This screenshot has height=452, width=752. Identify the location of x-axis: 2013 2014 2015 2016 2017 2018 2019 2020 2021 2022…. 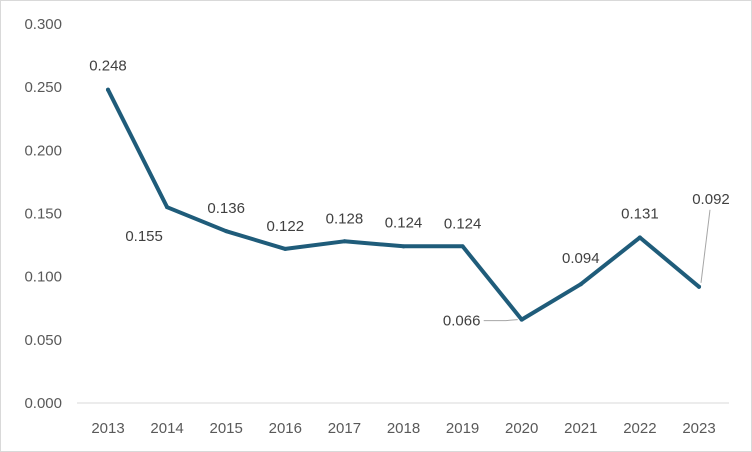
(403, 419).